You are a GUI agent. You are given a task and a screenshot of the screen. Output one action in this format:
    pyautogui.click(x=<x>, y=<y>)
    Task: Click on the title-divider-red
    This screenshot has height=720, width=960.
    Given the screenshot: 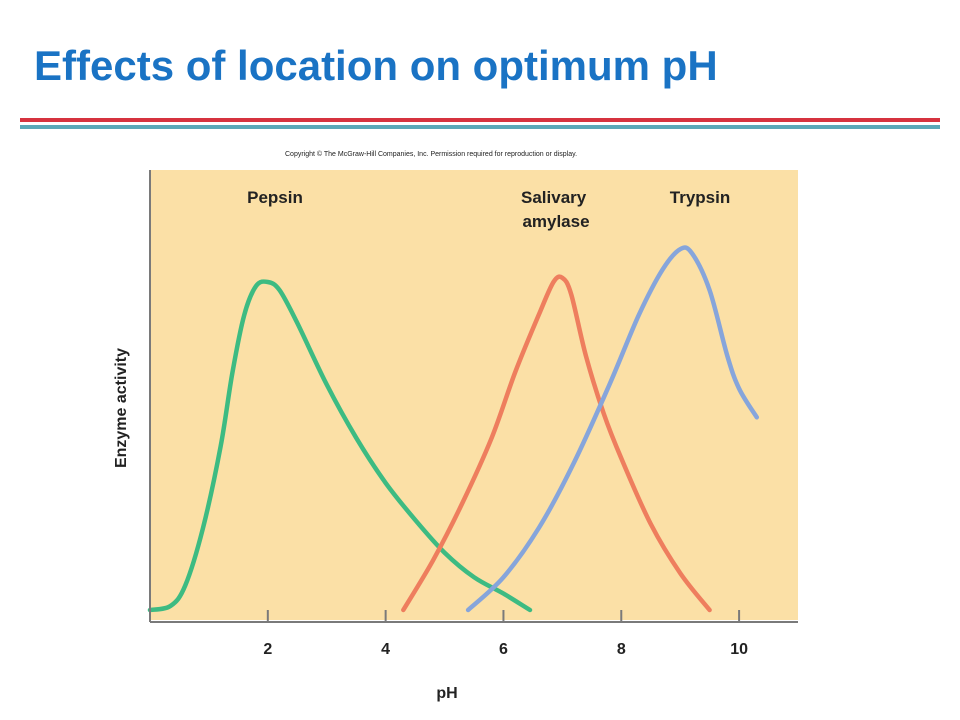 What is the action you would take?
    pyautogui.click(x=480, y=120)
    